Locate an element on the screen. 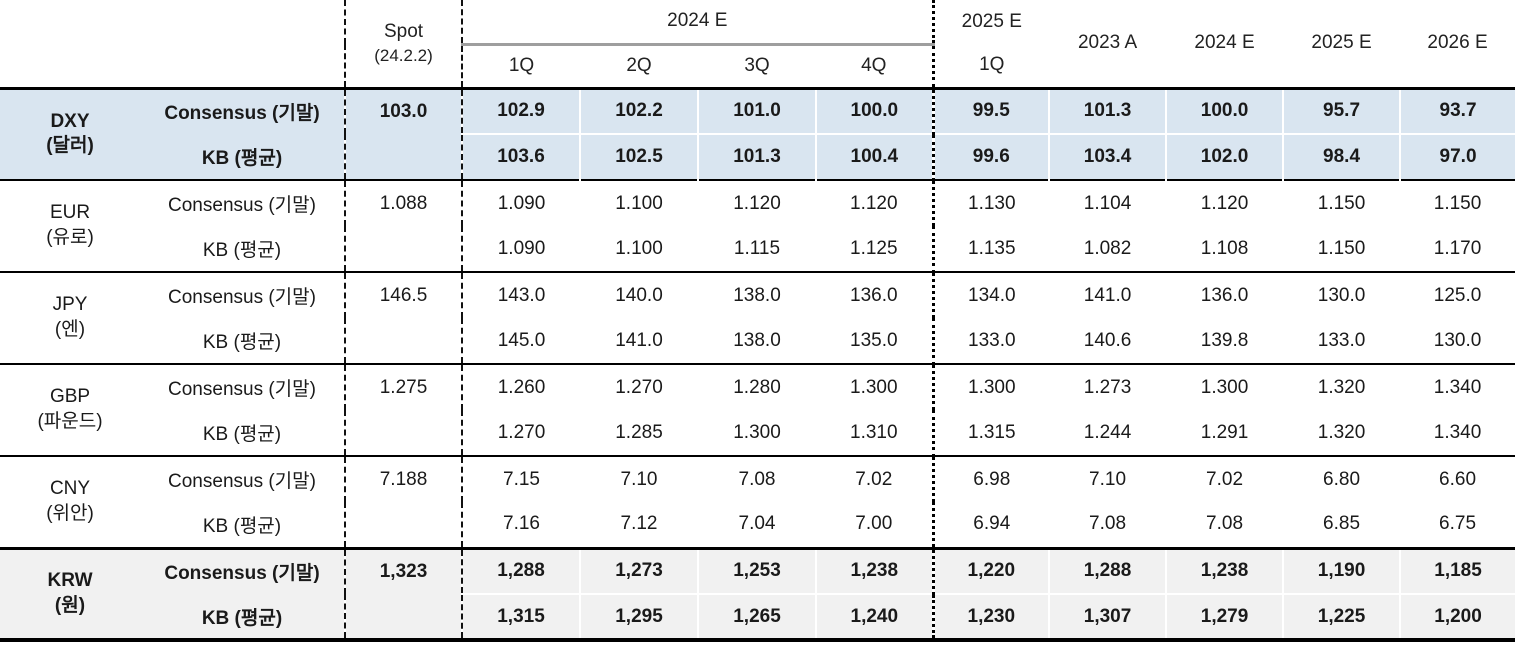  value-cell: 7.00 is located at coordinates (874, 524).